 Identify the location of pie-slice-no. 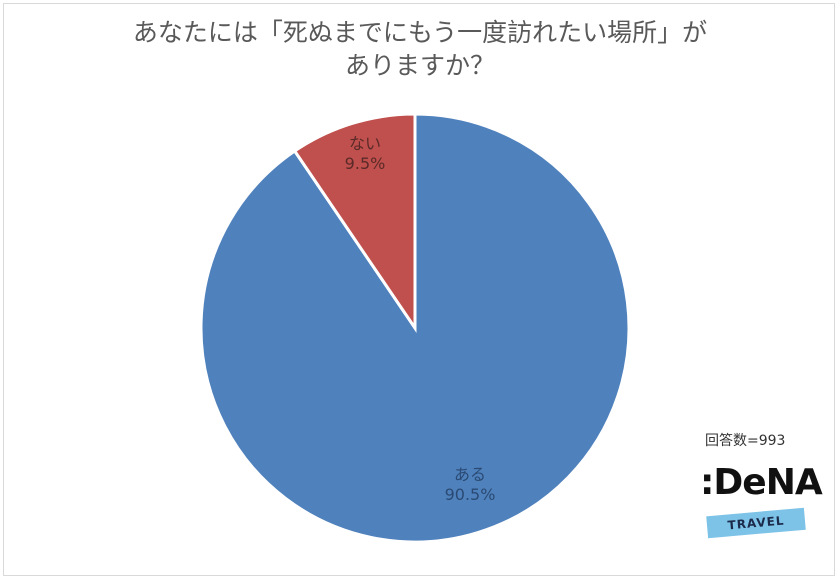
(354, 222).